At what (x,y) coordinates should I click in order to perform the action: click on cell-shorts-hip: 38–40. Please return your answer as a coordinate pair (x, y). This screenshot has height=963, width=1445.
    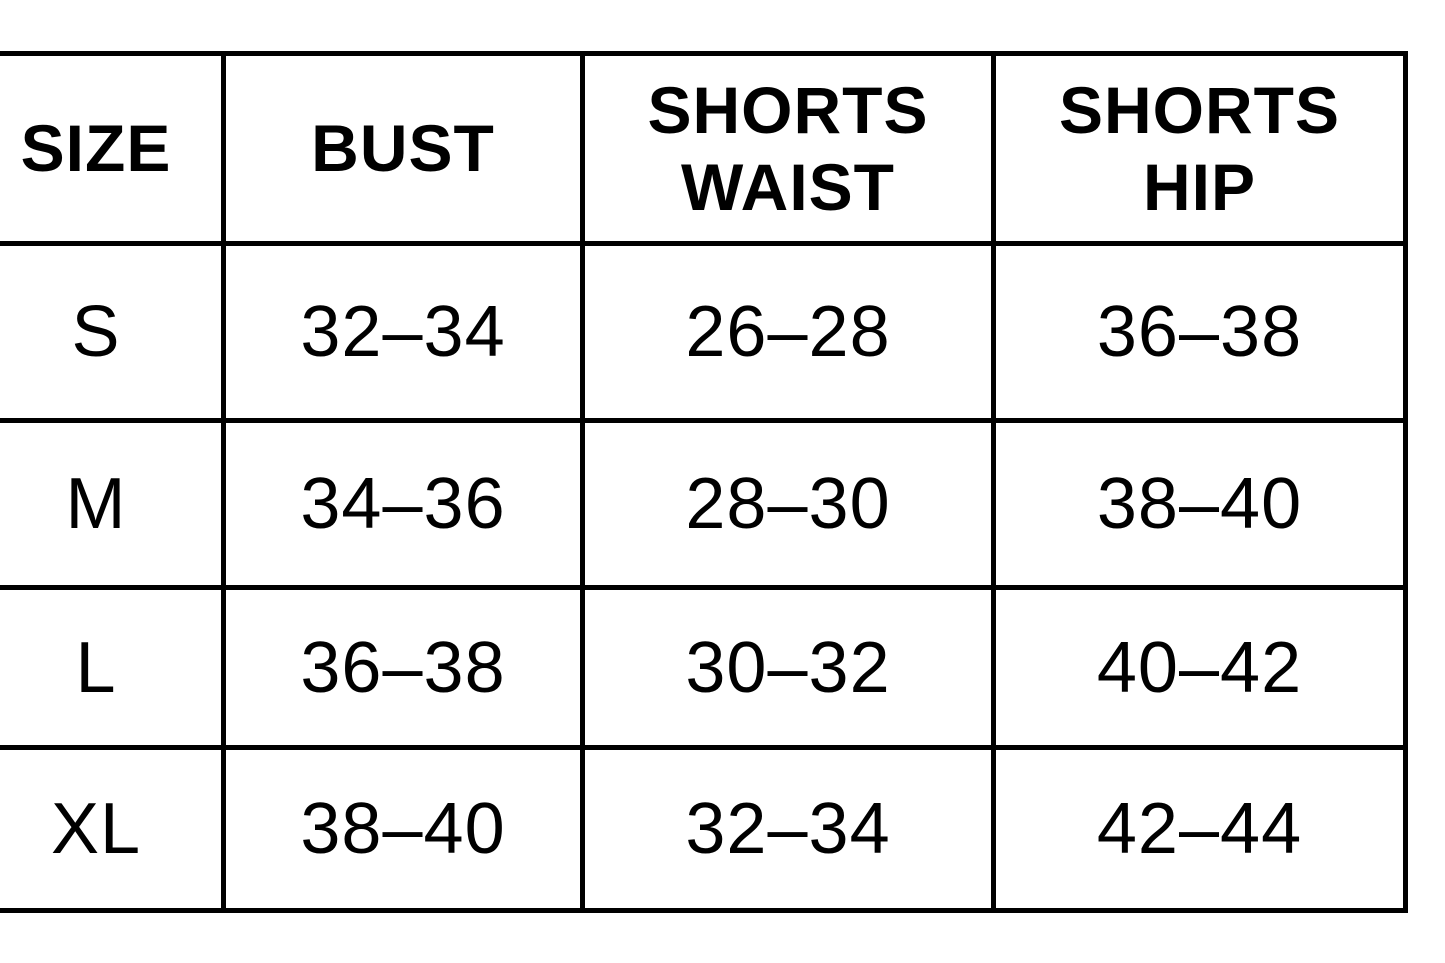
    Looking at the image, I should click on (1199, 504).